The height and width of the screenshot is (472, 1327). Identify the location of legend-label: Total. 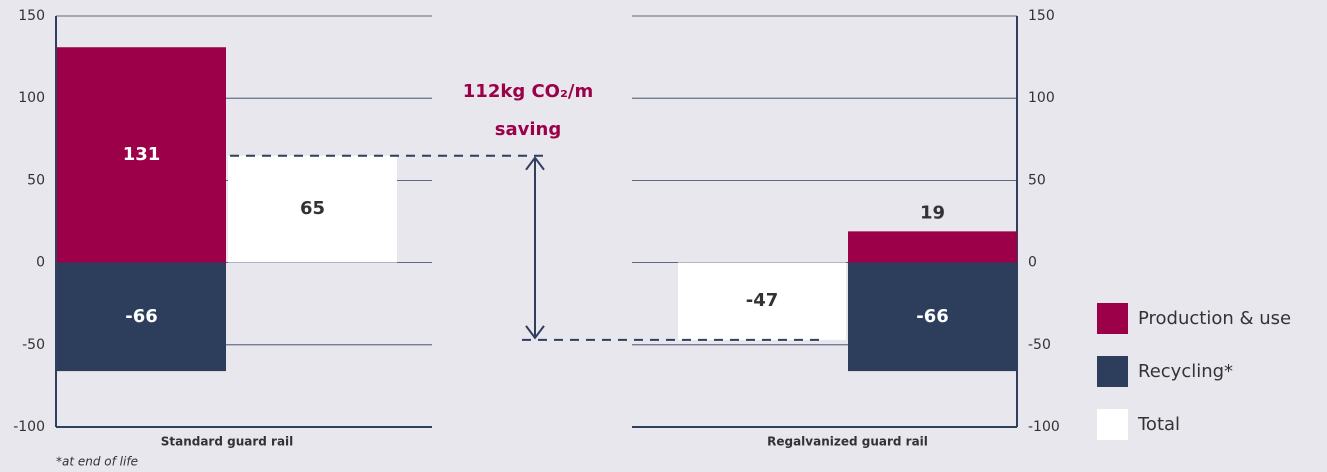
(1158, 424).